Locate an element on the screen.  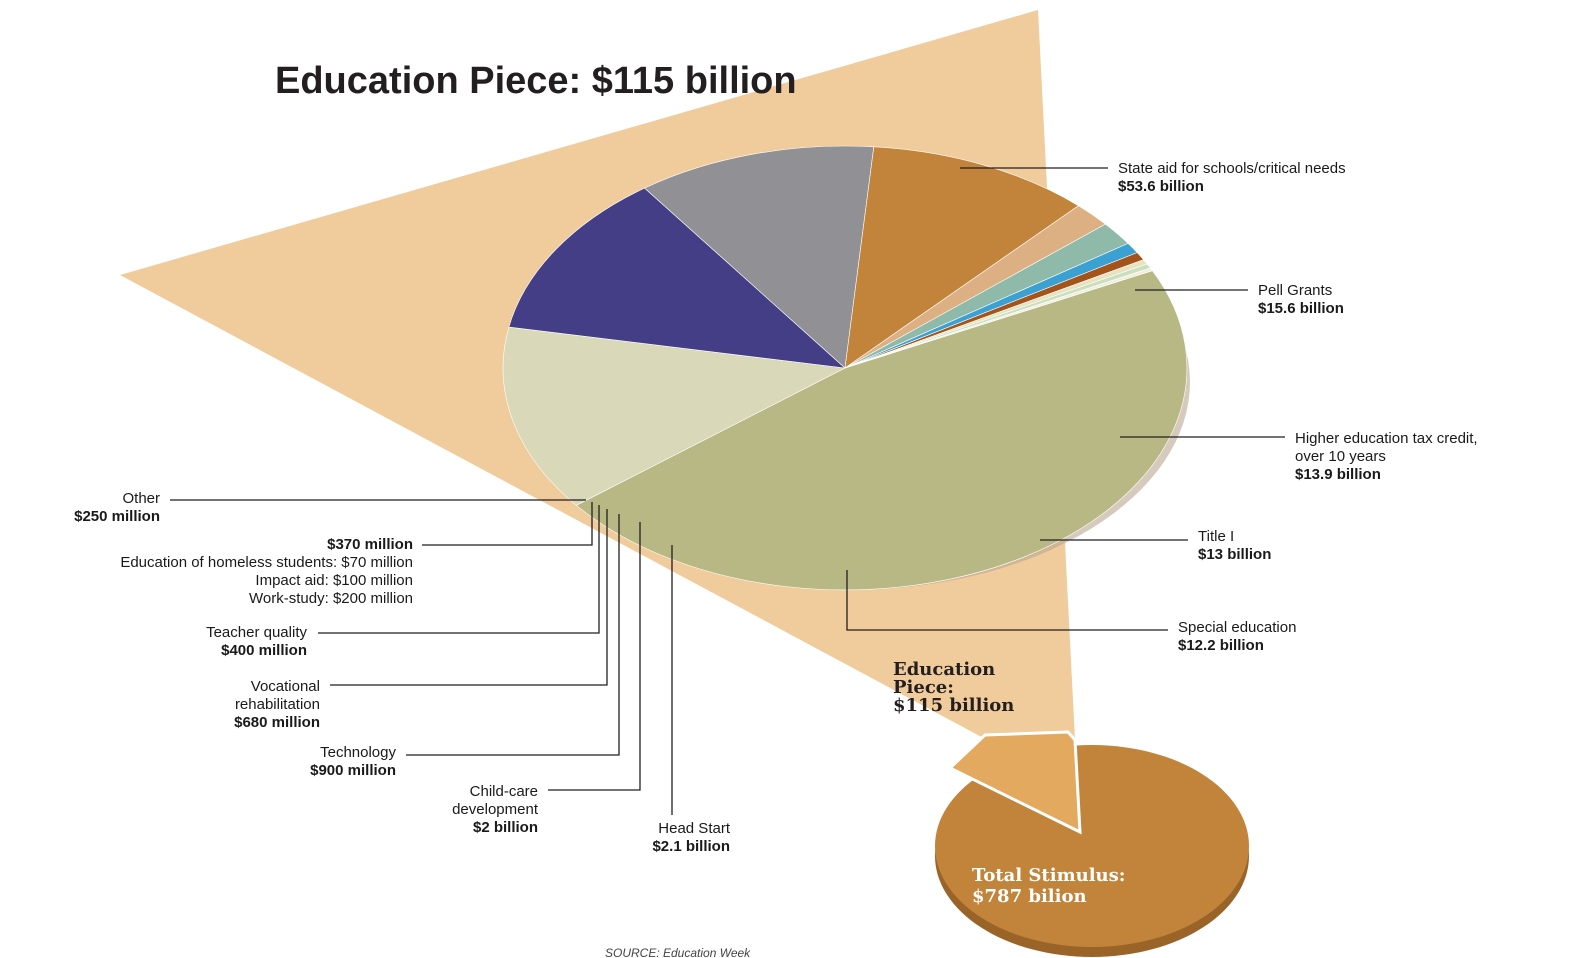
slice-special-education is located at coordinates (961, 257).